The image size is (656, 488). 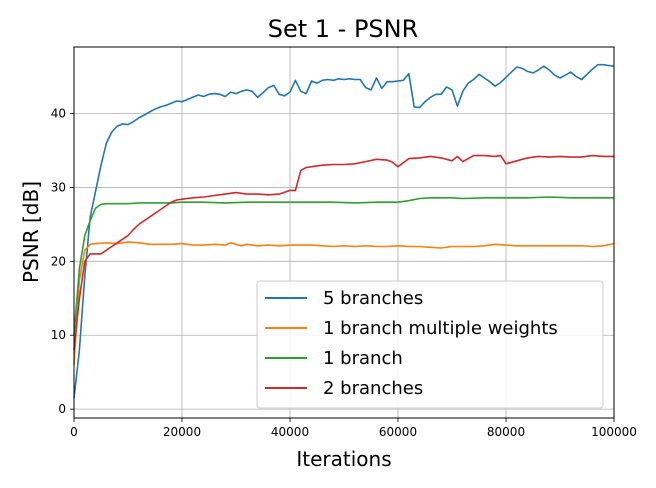 I want to click on x-axis-ticks: 0 20000 40000 60000 80000 100000, so click(x=353, y=428).